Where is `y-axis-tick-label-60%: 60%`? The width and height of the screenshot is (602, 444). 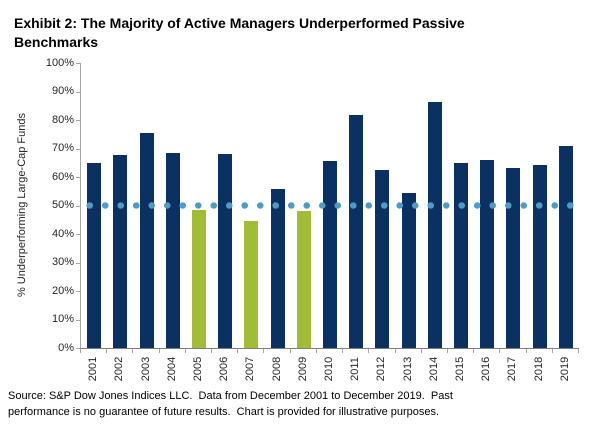 y-axis-tick-label-60%: 60% is located at coordinates (62, 176).